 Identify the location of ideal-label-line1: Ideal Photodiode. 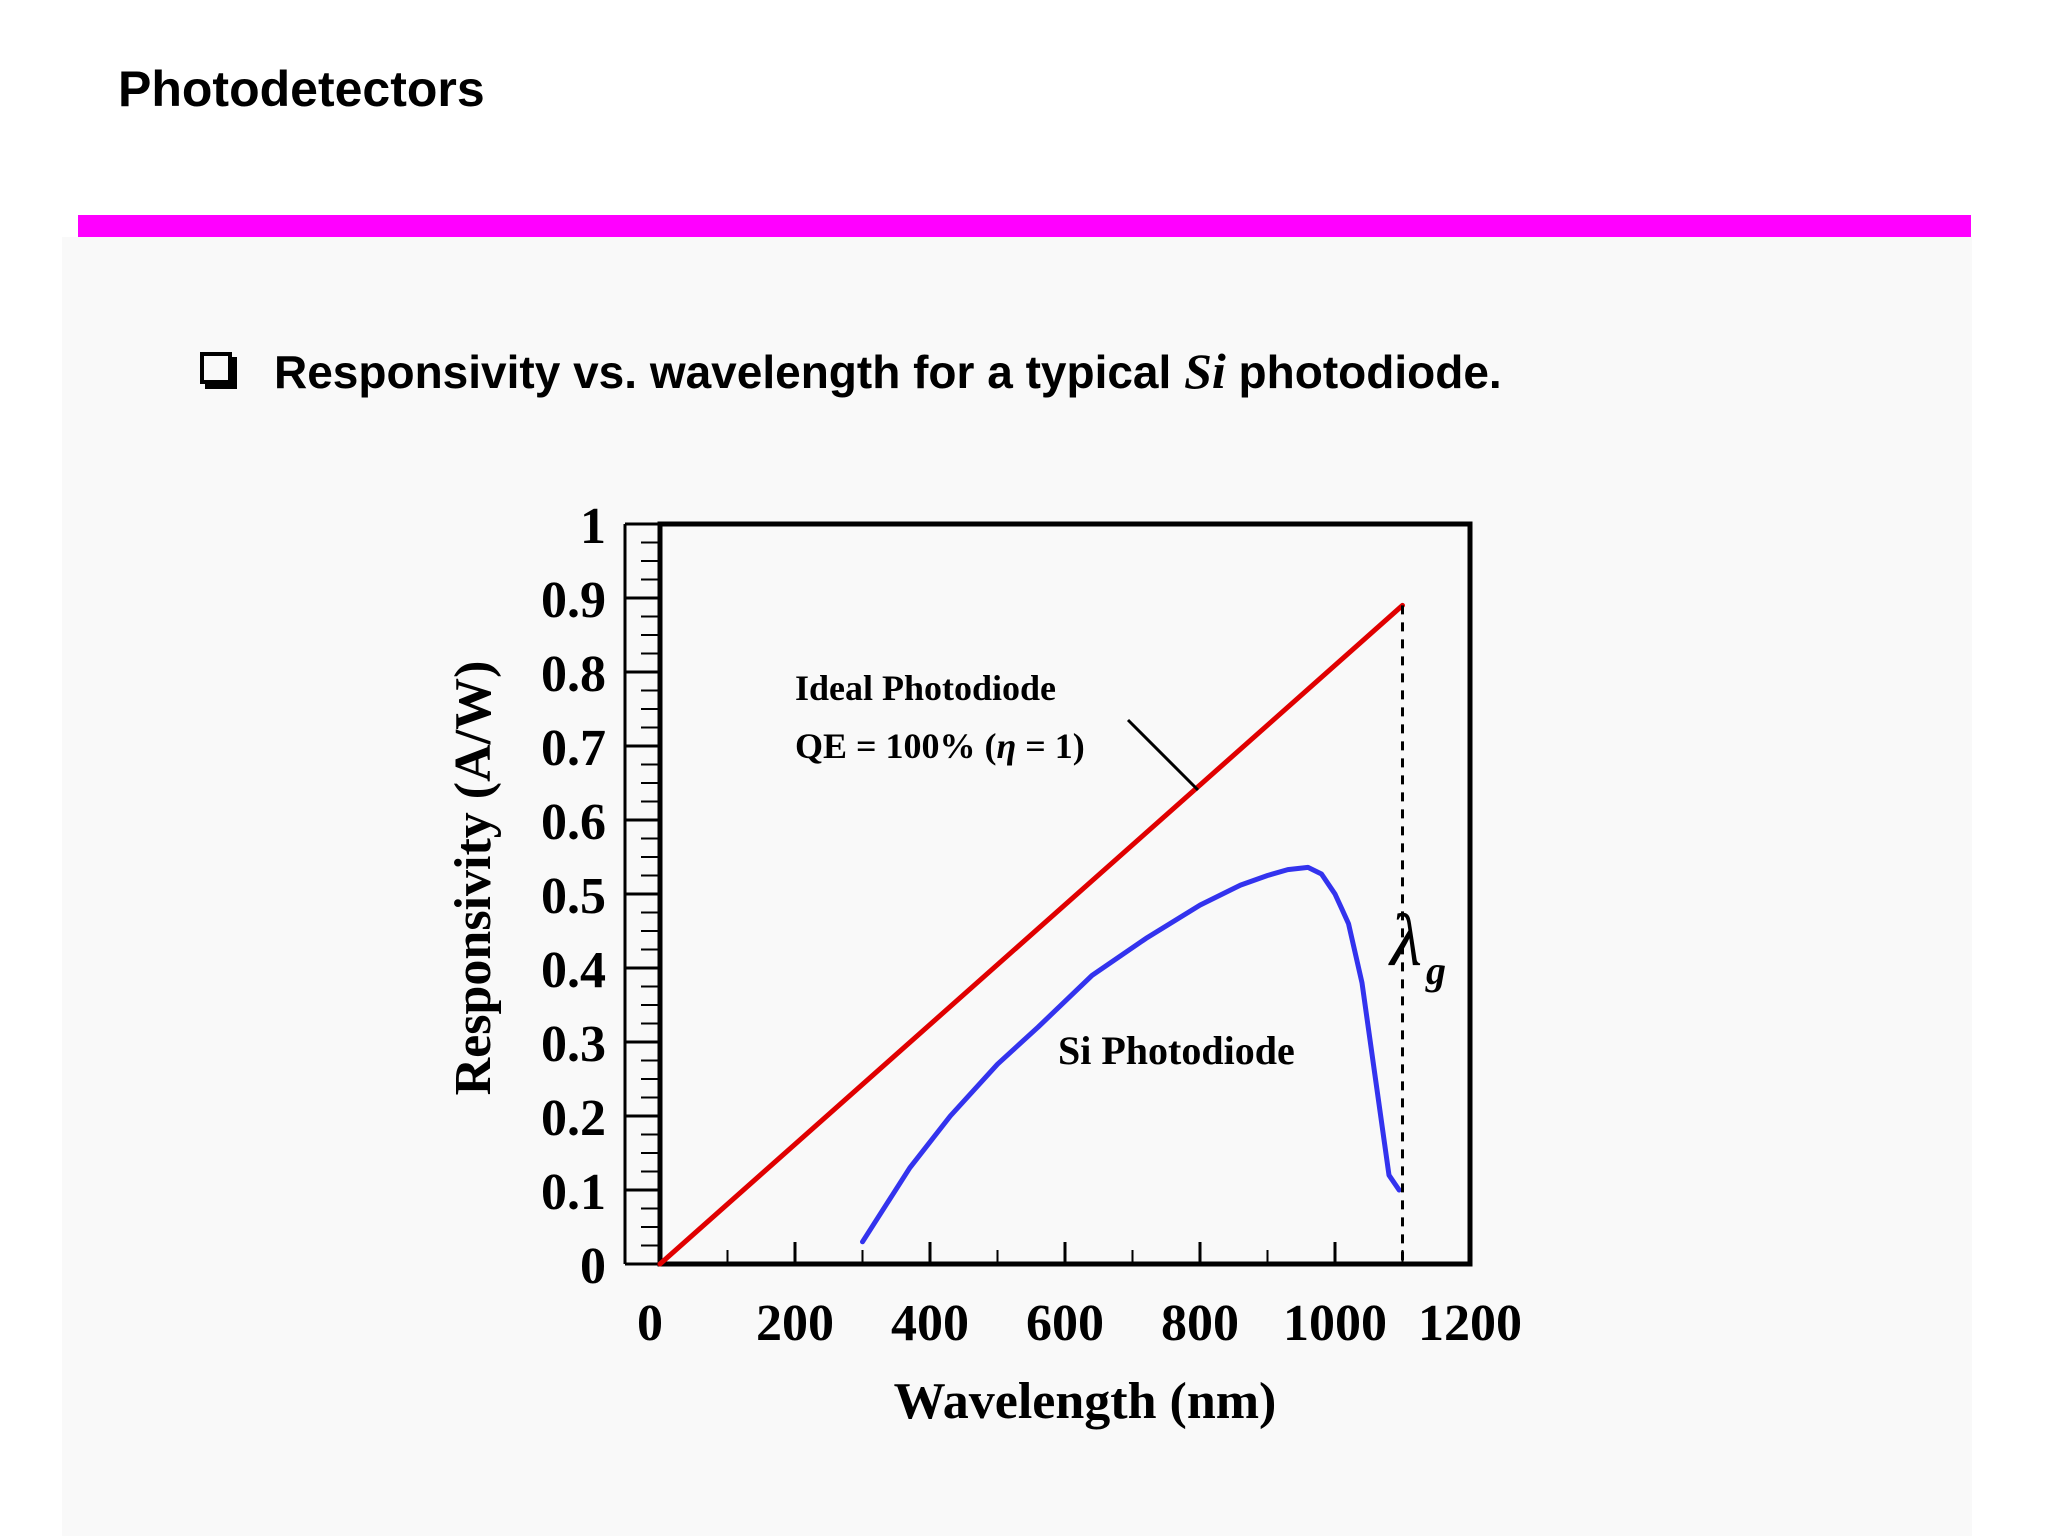
(925, 688).